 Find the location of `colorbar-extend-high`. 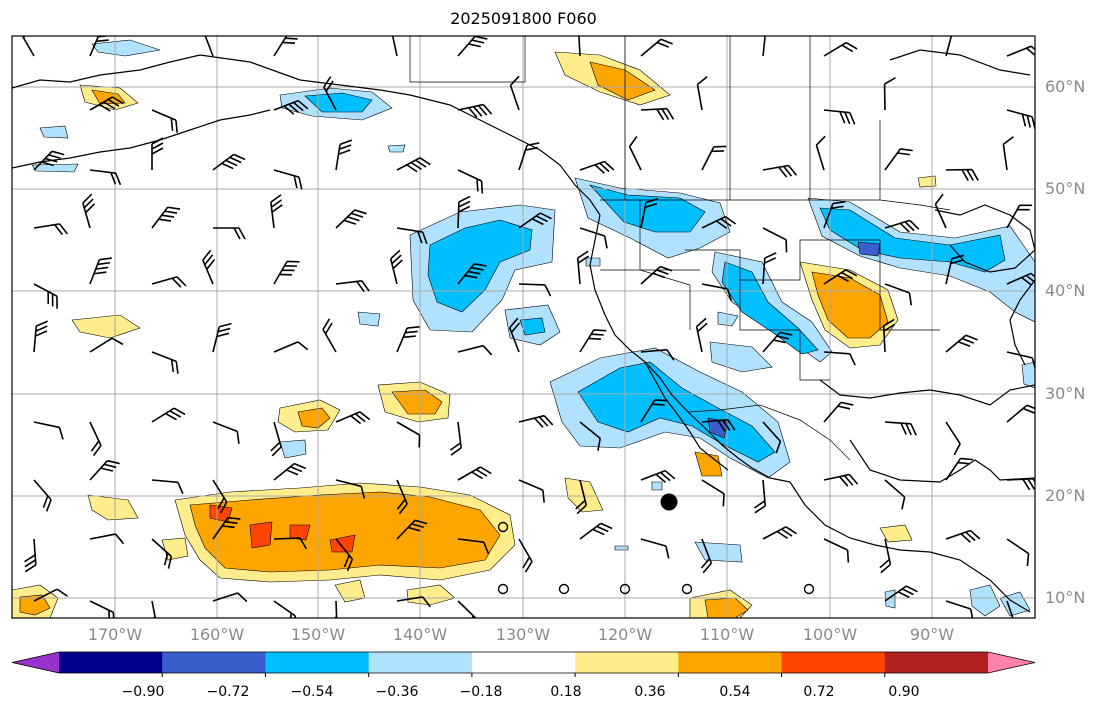

colorbar-extend-high is located at coordinates (1011, 662).